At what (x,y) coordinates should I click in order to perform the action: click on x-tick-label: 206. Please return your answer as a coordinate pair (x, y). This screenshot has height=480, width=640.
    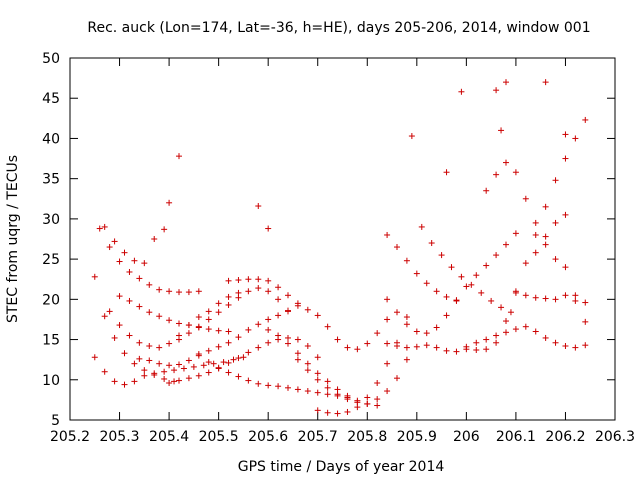
    Looking at the image, I should click on (466, 437).